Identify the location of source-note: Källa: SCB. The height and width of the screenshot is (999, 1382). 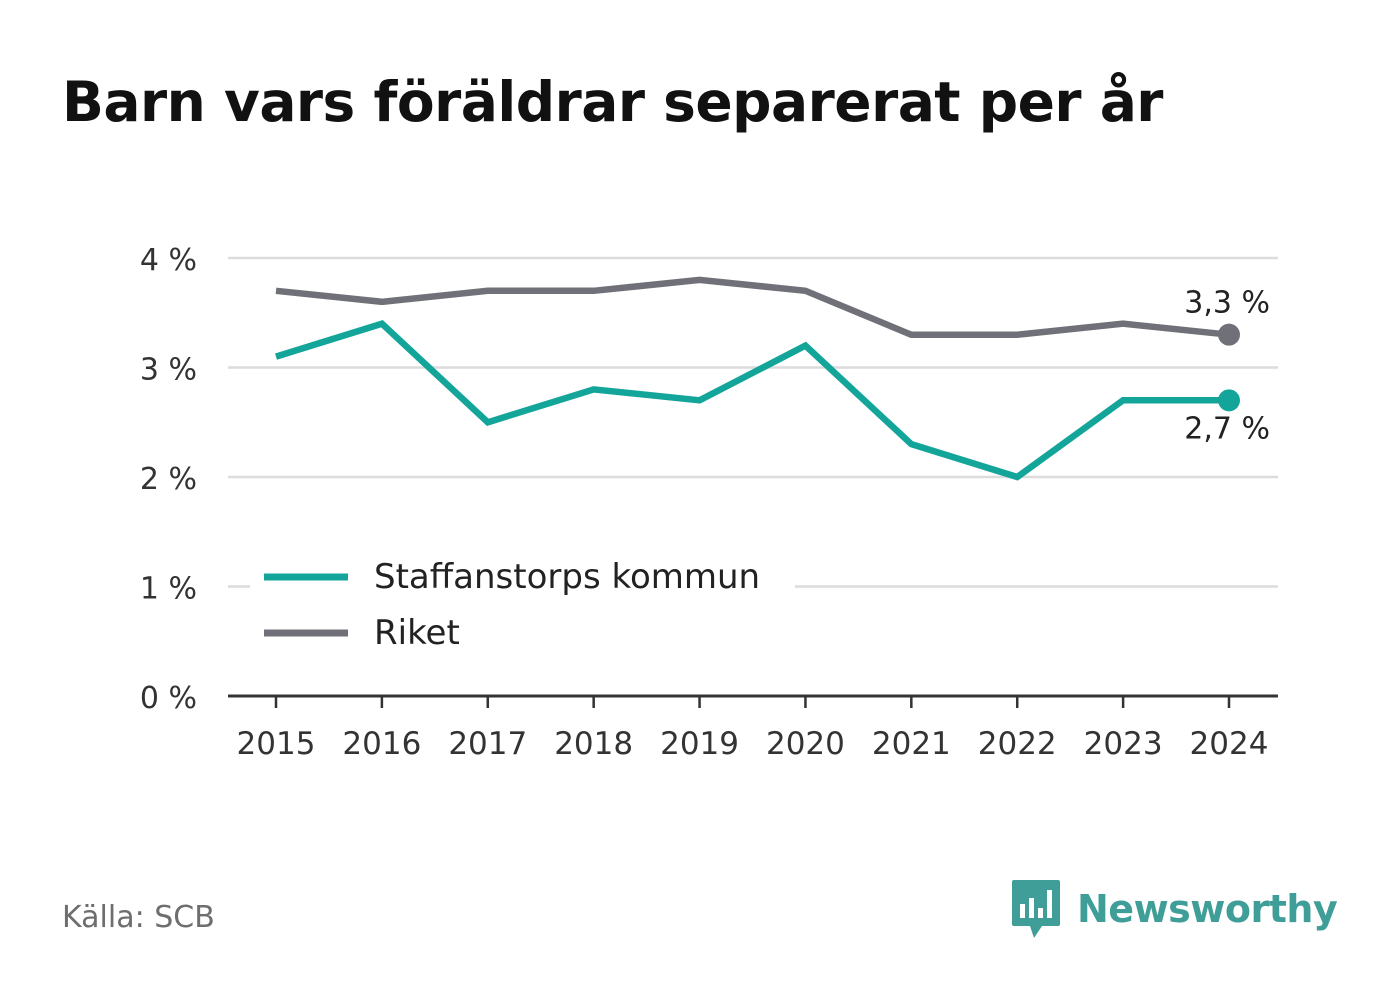
(138, 917).